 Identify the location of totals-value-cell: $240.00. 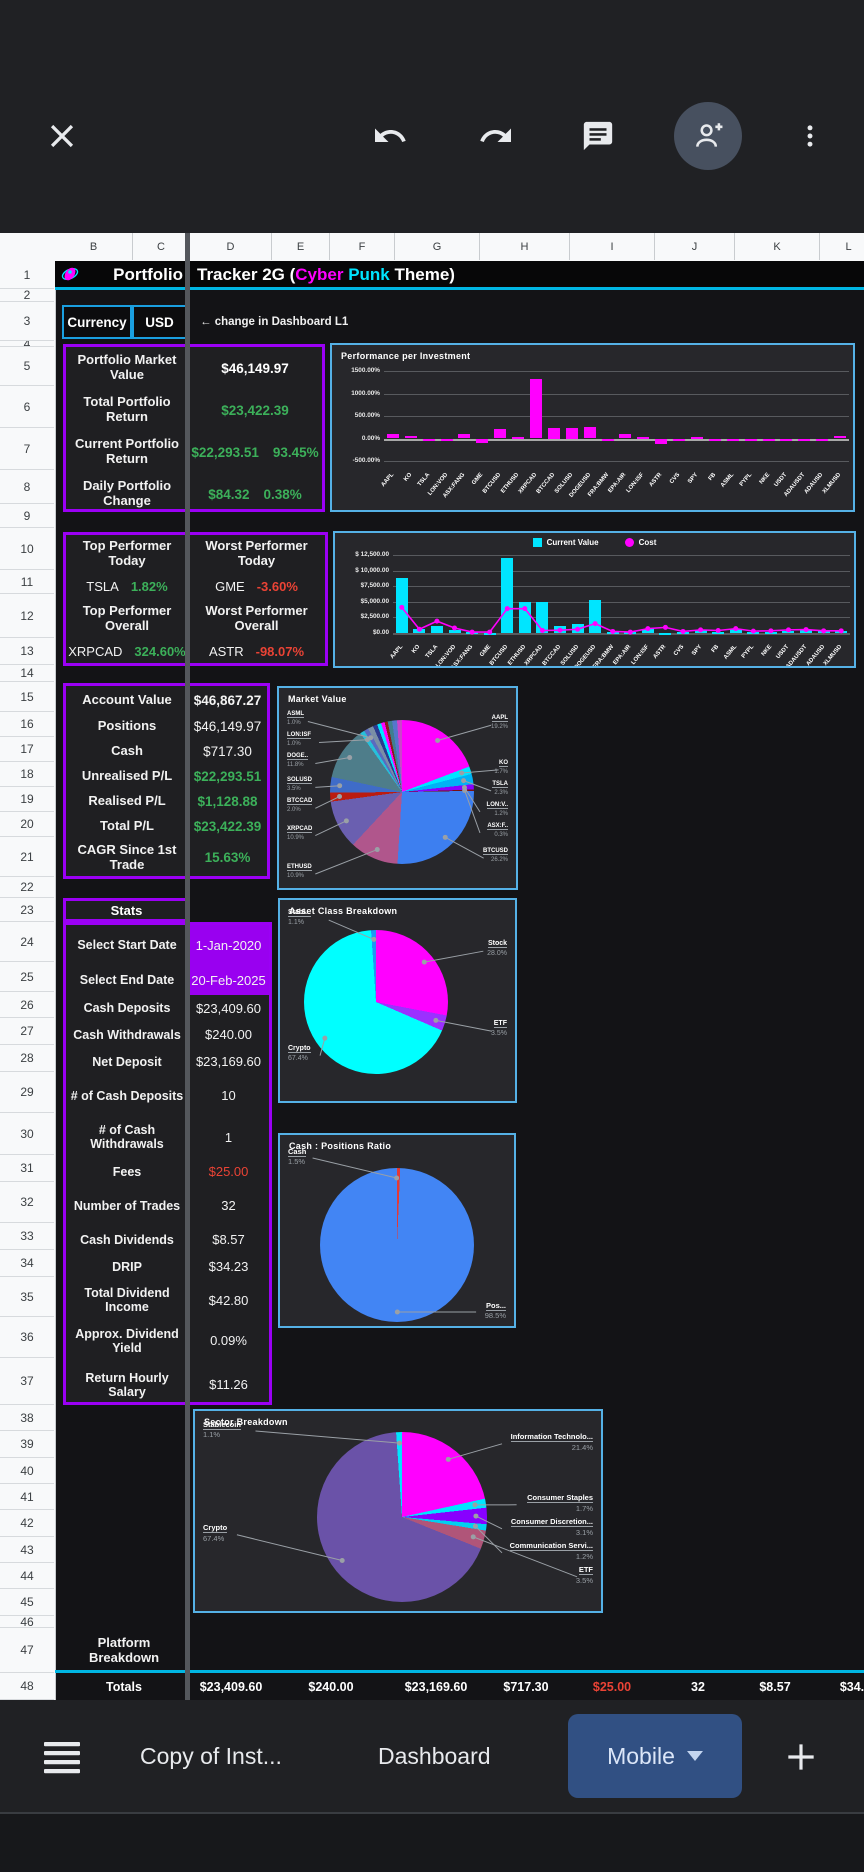
(331, 1686).